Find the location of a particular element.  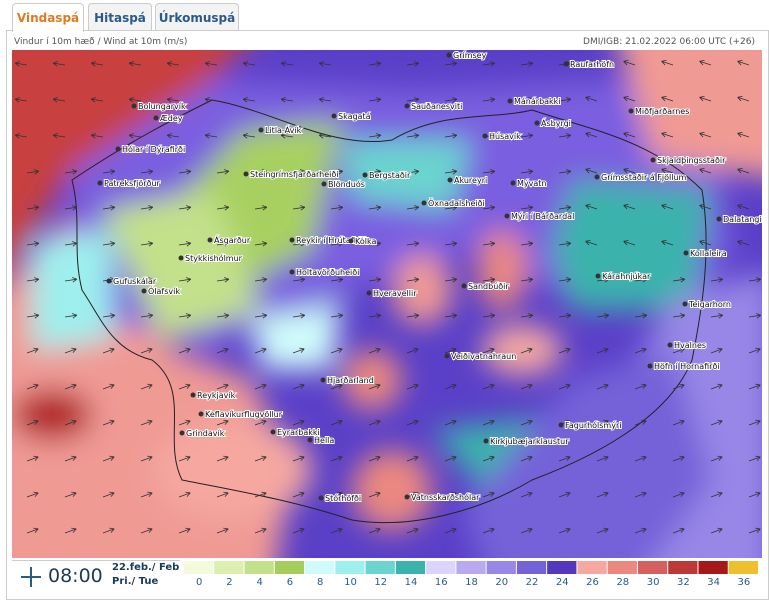

tab: Hitaspá is located at coordinates (120, 17).